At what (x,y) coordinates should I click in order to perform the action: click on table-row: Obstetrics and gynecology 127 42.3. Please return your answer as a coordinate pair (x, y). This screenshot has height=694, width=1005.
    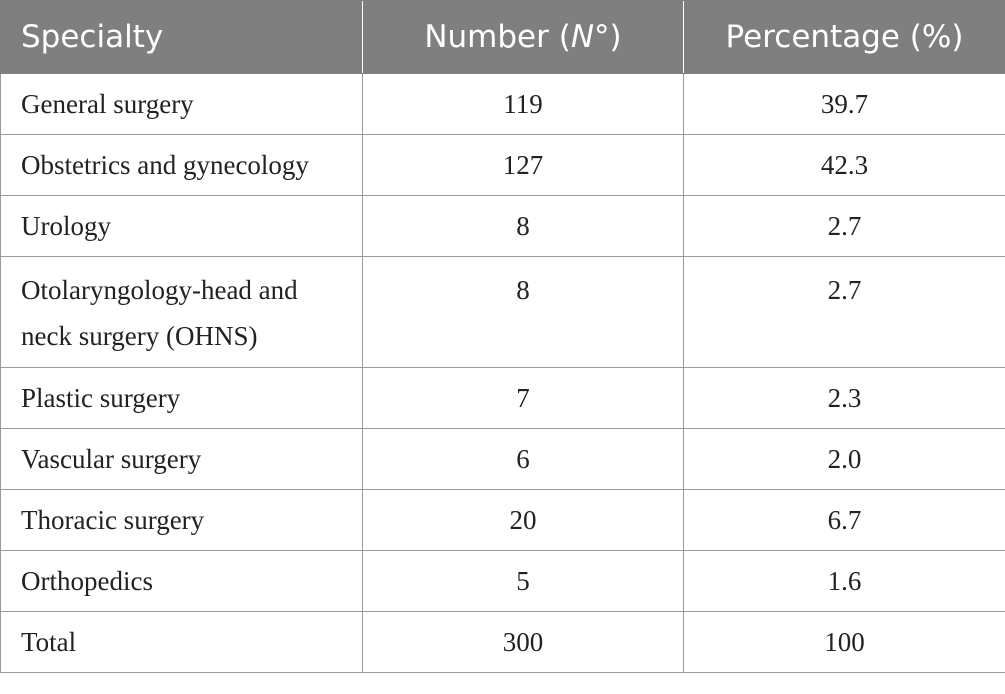
    Looking at the image, I should click on (502, 165).